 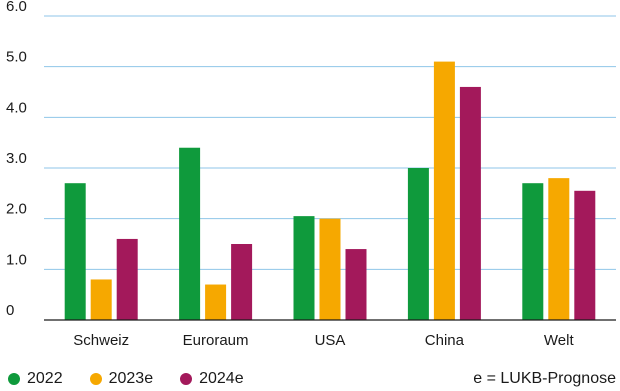 What do you see at coordinates (470, 203) in the screenshot?
I see `bar-2024e-china` at bounding box center [470, 203].